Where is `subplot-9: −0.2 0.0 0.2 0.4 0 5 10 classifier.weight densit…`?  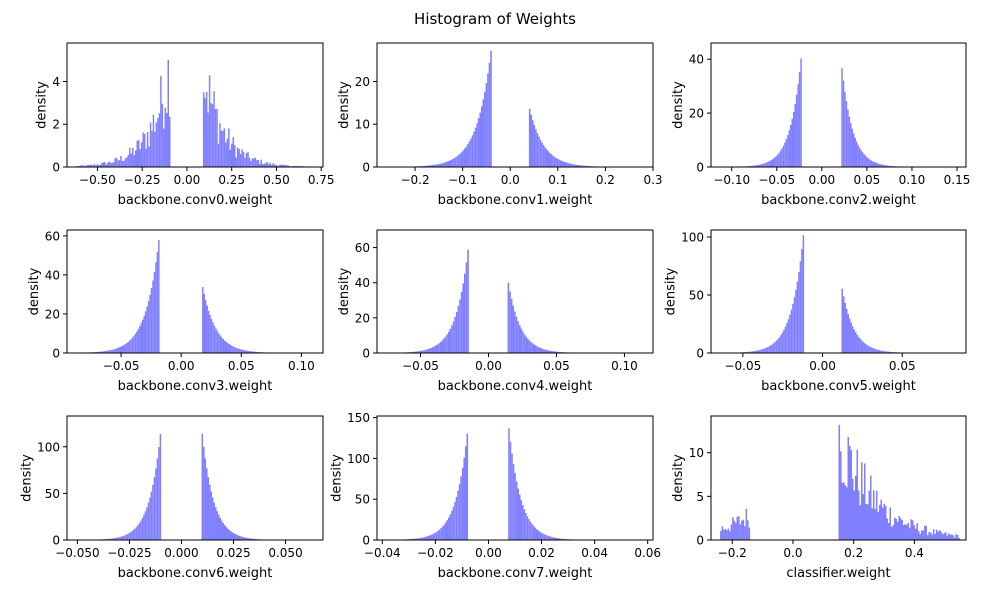
subplot-9: −0.2 0.0 0.2 0.4 0 5 10 classifier.weight densit… is located at coordinates (819, 498).